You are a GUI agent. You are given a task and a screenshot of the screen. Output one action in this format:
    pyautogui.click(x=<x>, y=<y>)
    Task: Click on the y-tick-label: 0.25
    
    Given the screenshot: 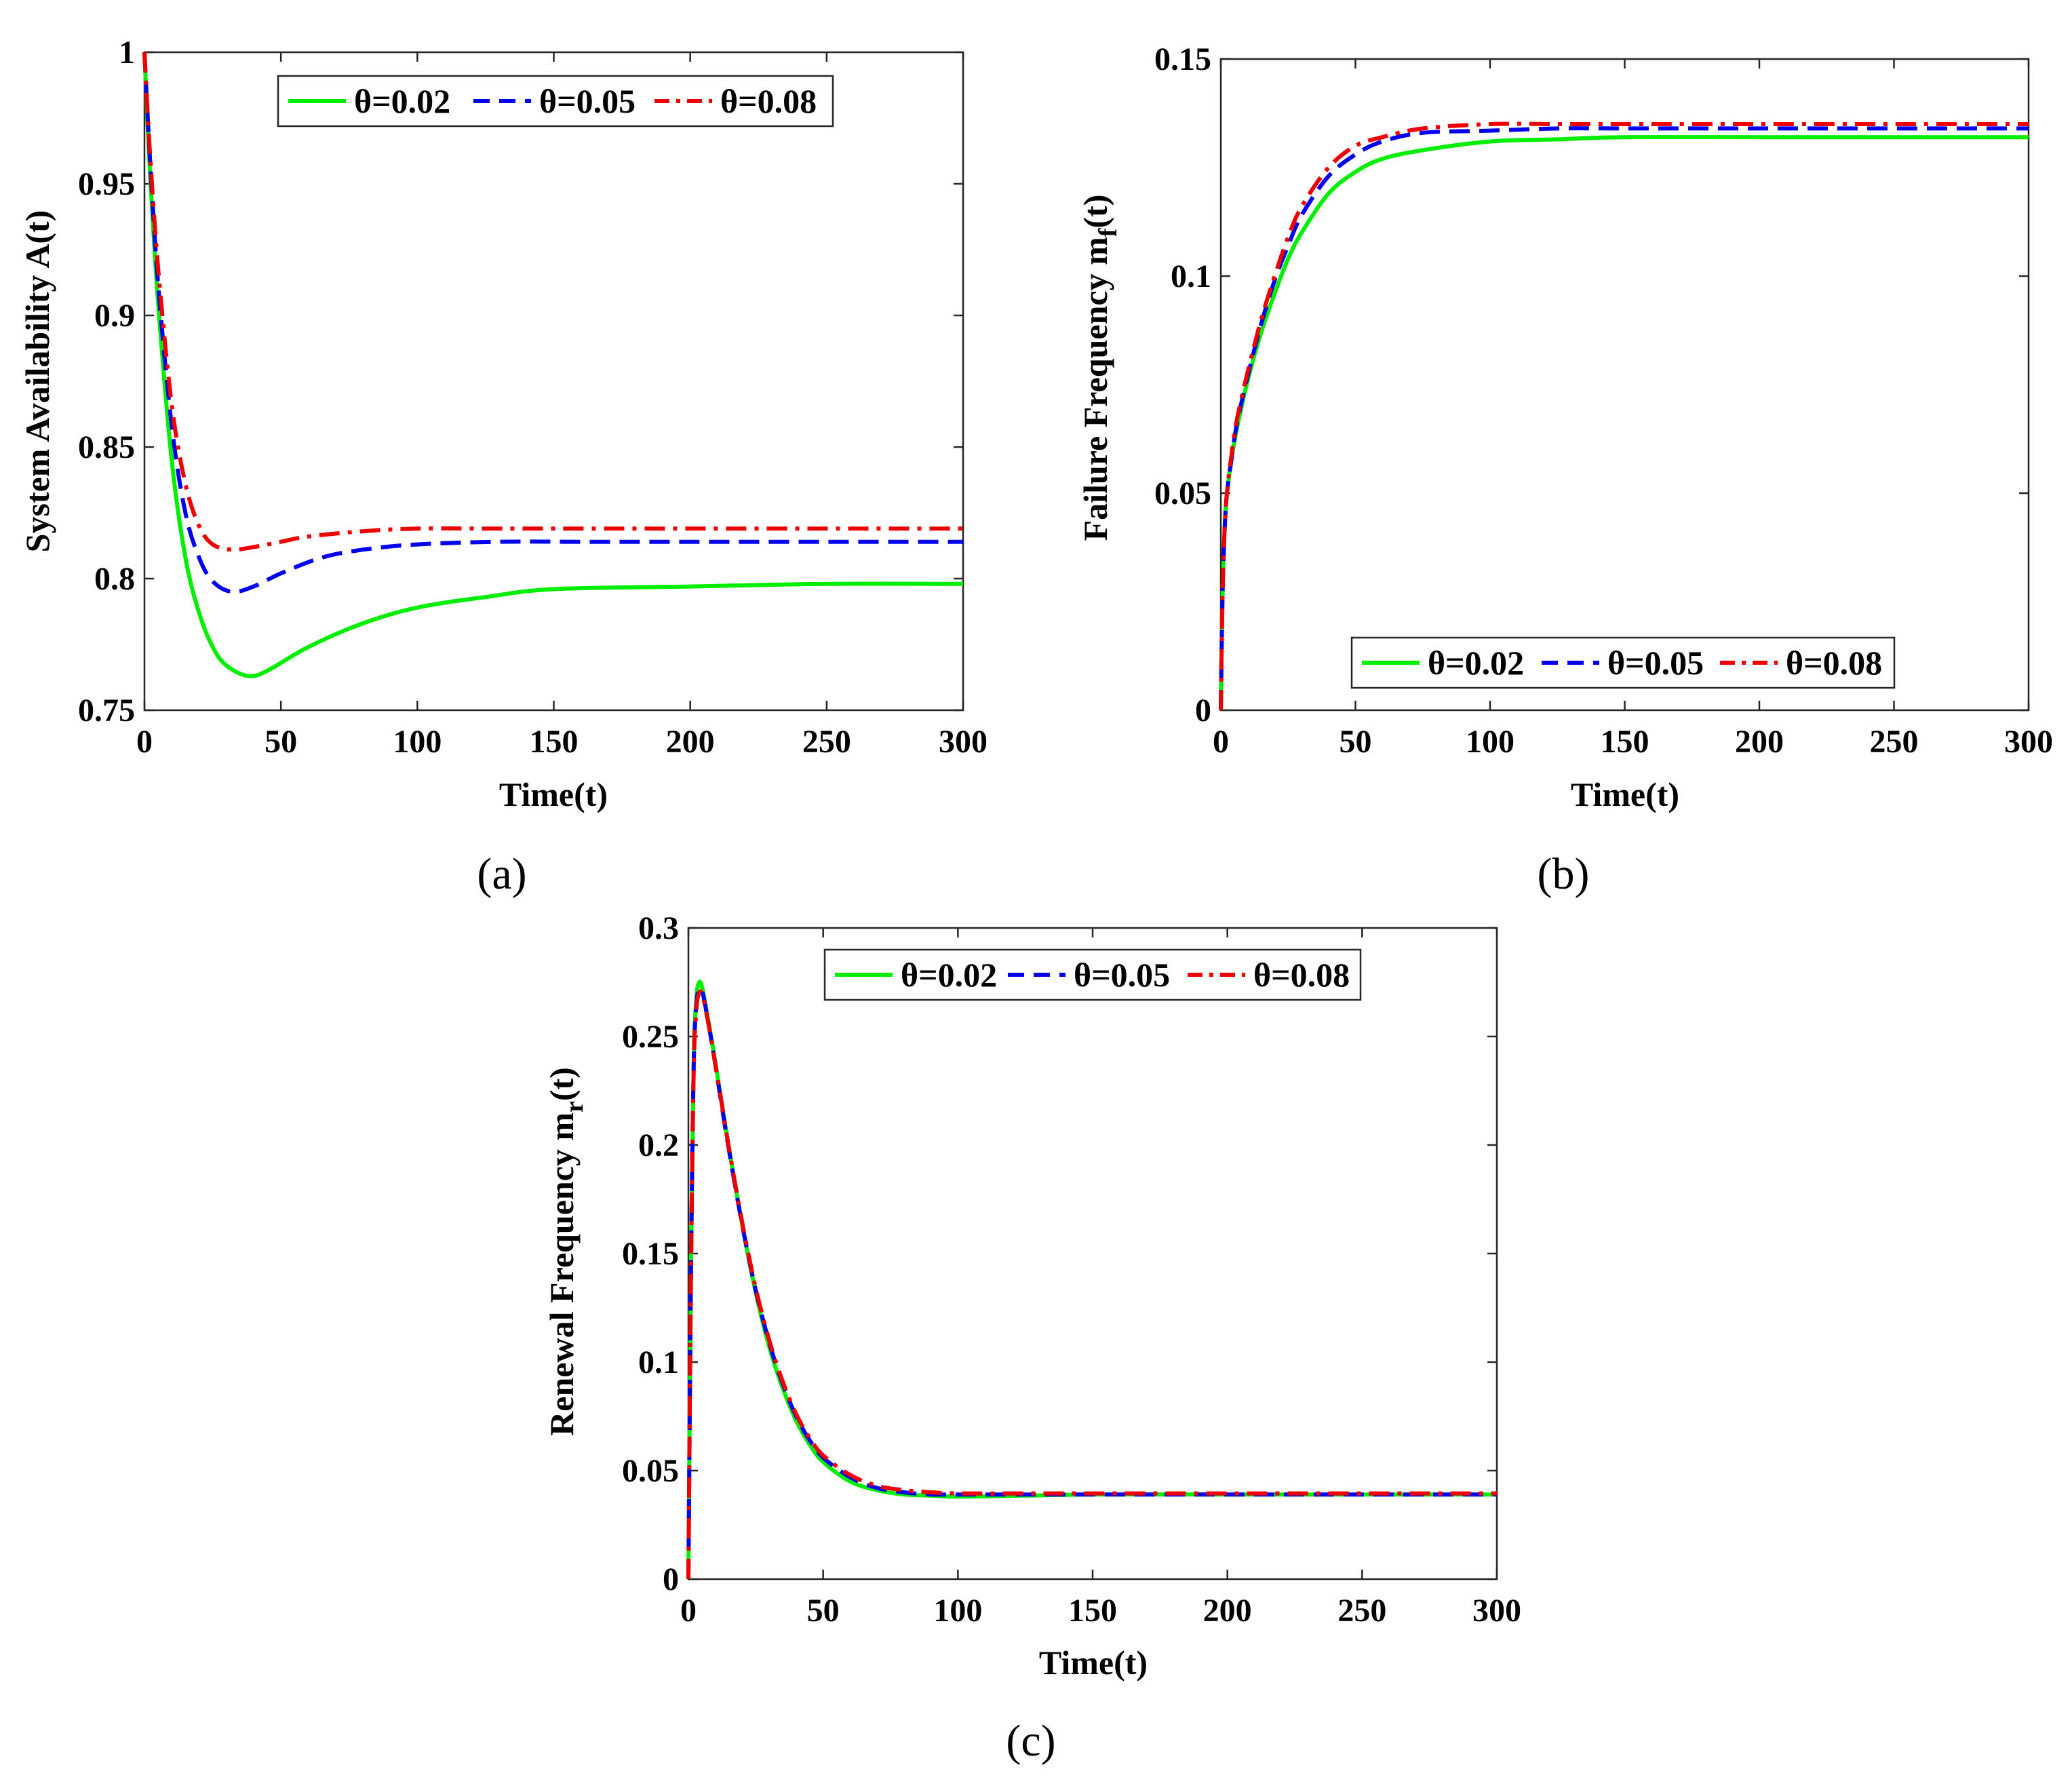 What is the action you would take?
    pyautogui.click(x=650, y=1037)
    